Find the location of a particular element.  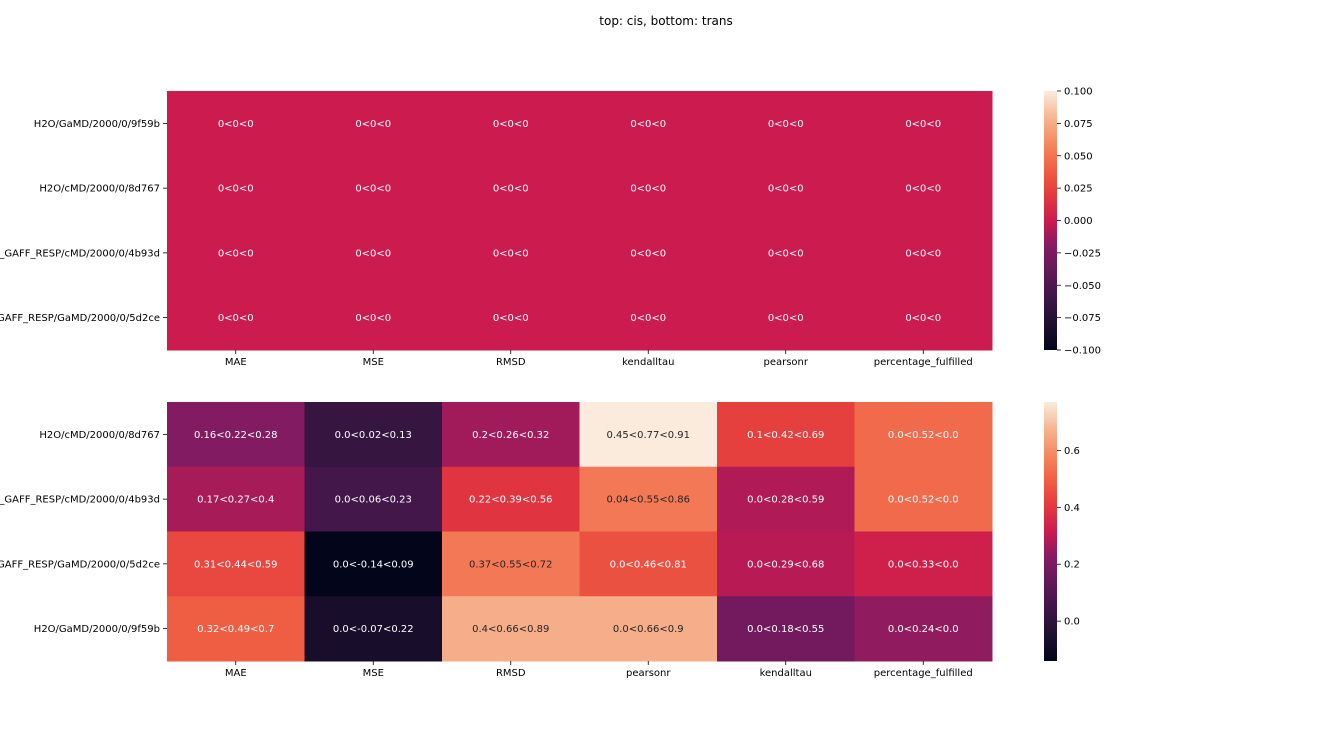

cell-annotation: 0.0<0.29<0.68 is located at coordinates (785, 564).